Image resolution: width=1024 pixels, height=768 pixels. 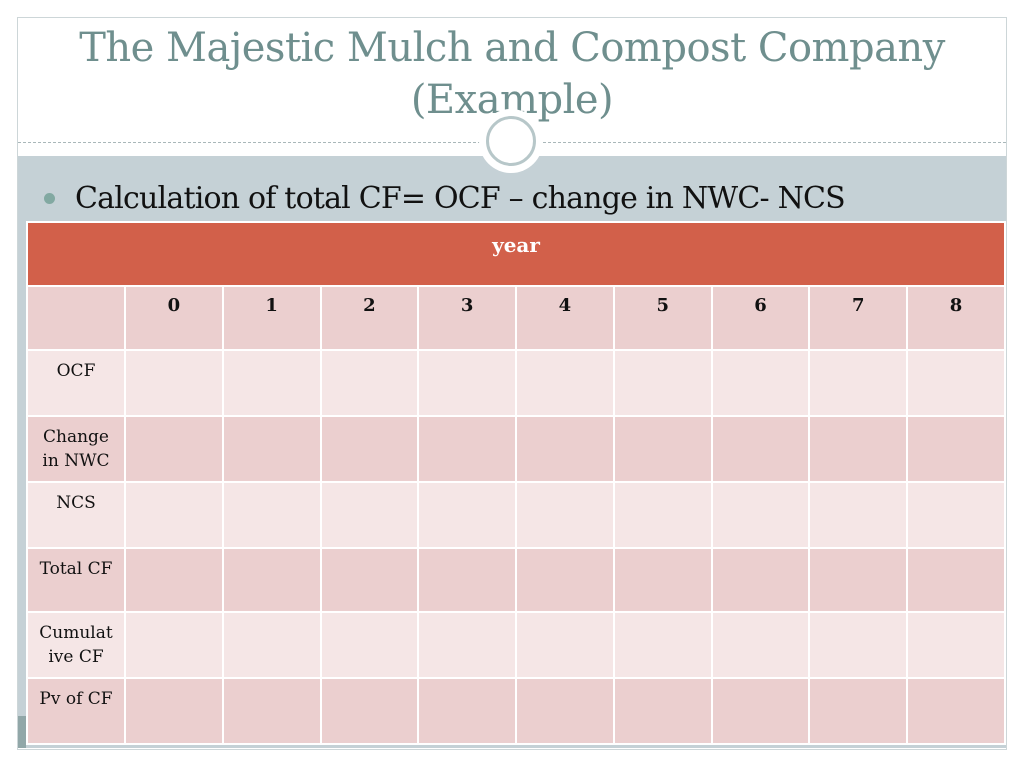 What do you see at coordinates (565, 318) in the screenshot?
I see `year-cell: 4` at bounding box center [565, 318].